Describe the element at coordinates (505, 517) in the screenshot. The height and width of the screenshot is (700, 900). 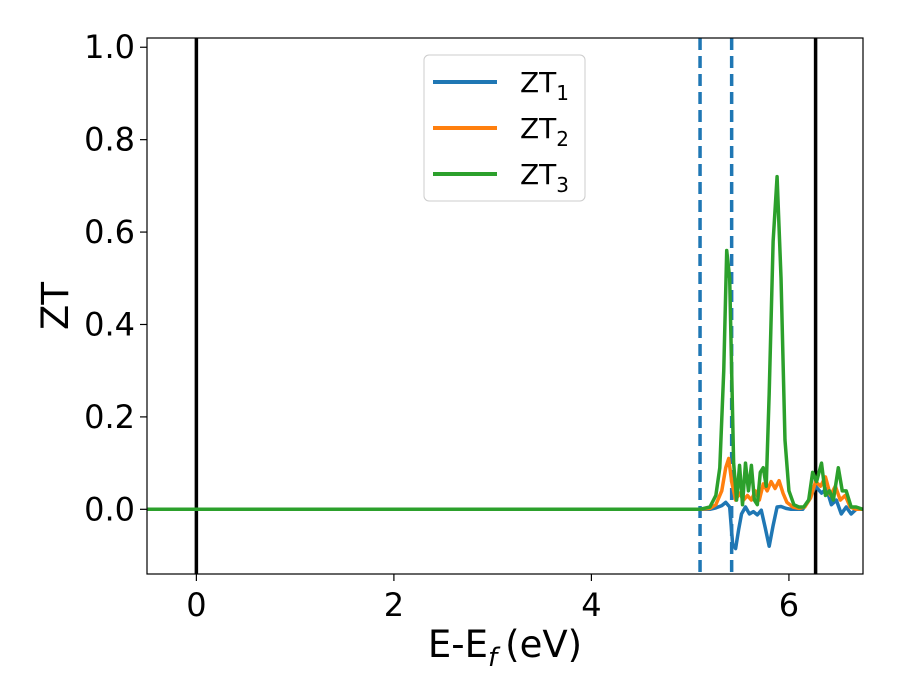
I see `series-line-zt1` at that location.